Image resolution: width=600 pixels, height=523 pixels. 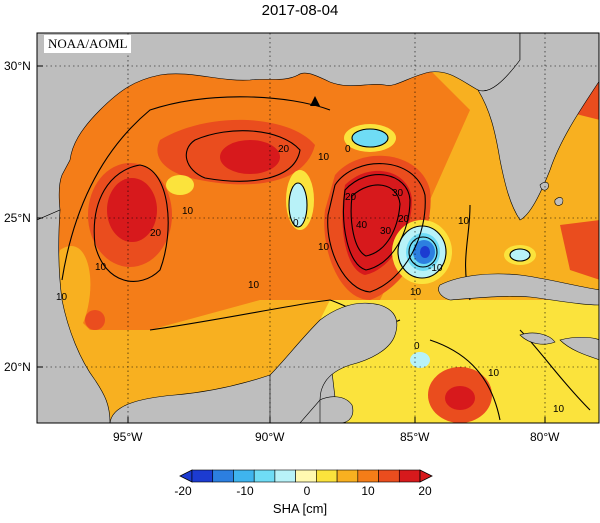 I want to click on lon-label-80w: 80°W, so click(x=545, y=437).